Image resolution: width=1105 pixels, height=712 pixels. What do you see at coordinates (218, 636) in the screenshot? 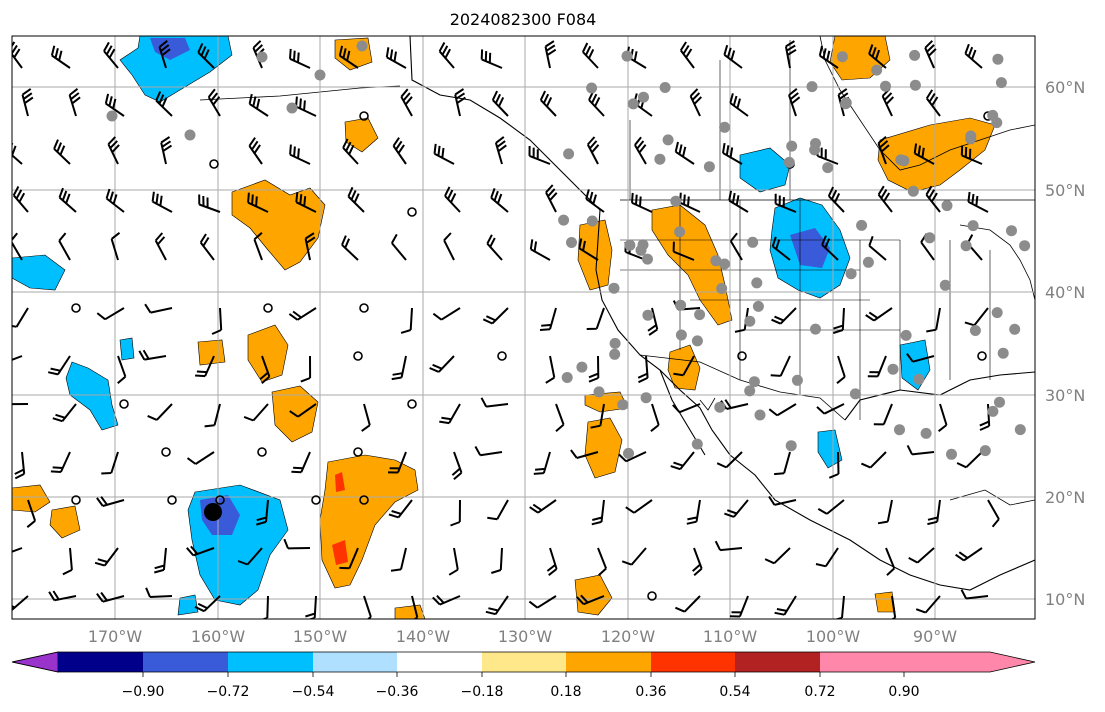
I see `lon-label: 160°W` at bounding box center [218, 636].